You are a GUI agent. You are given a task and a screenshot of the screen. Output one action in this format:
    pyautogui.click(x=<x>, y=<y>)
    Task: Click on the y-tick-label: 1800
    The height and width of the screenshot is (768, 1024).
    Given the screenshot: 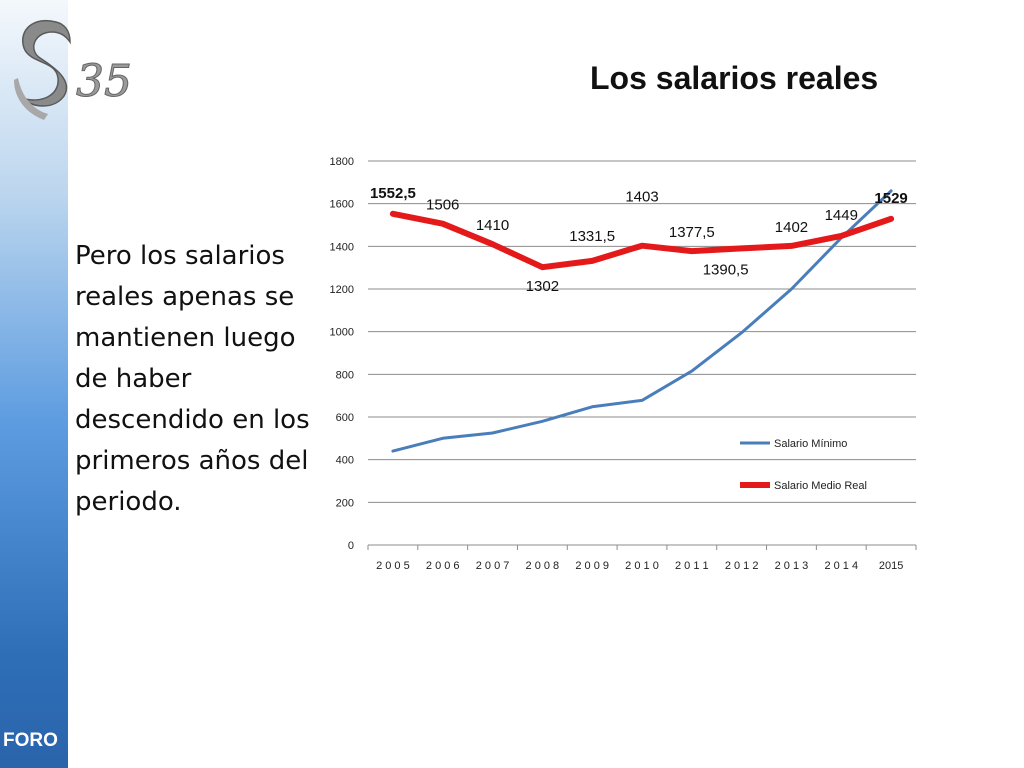 What is the action you would take?
    pyautogui.click(x=342, y=162)
    